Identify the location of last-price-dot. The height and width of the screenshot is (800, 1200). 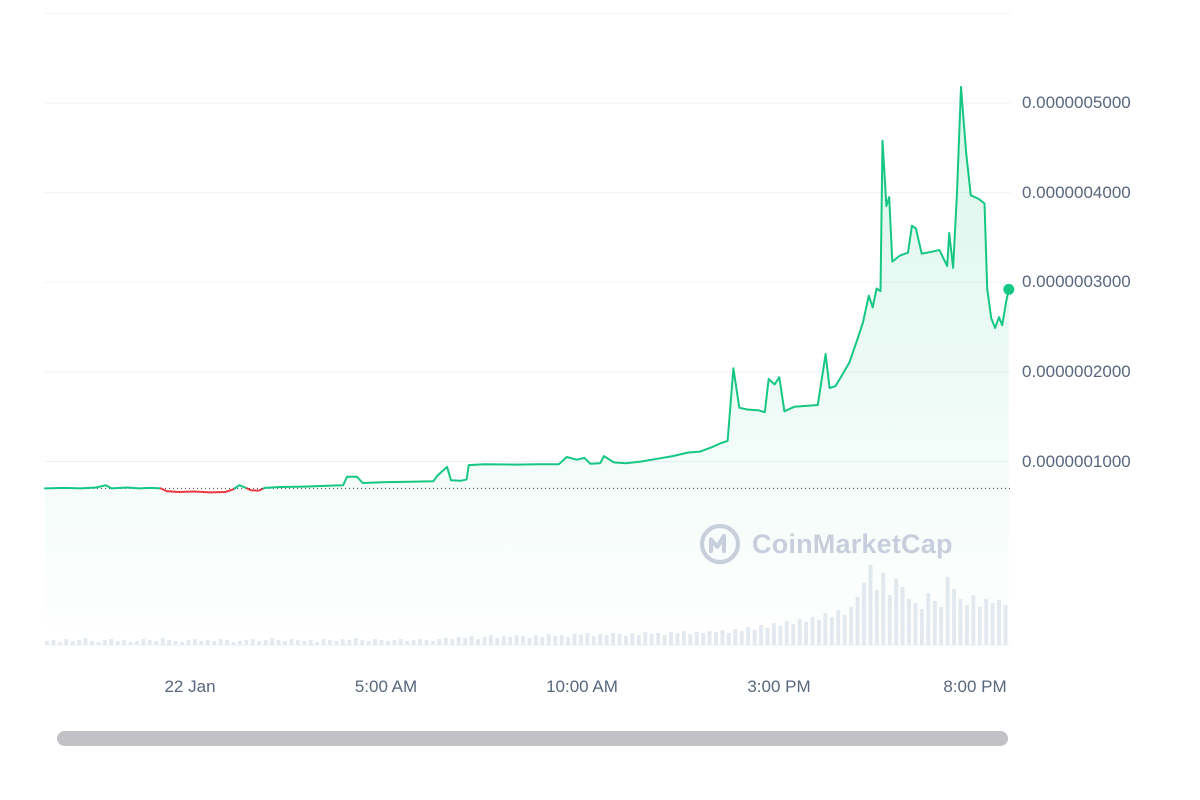
(1009, 289).